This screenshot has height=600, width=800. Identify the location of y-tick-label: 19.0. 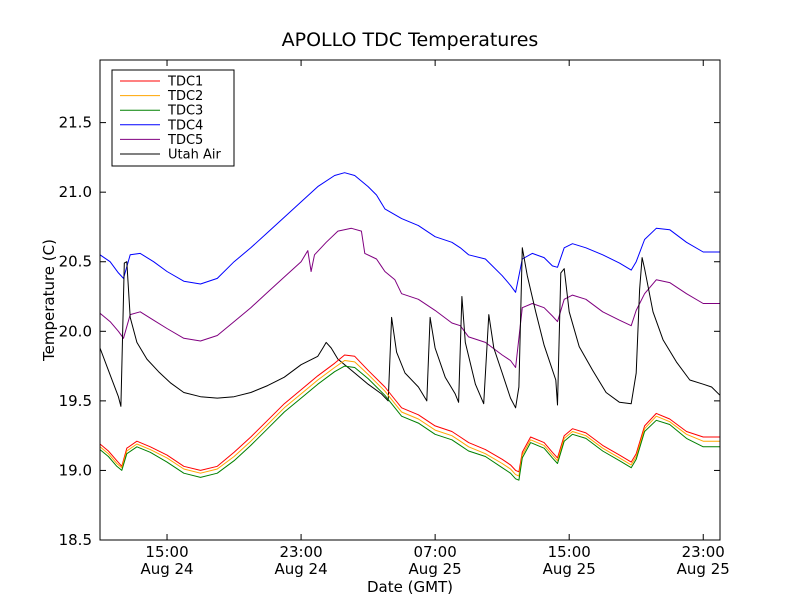
(75, 470).